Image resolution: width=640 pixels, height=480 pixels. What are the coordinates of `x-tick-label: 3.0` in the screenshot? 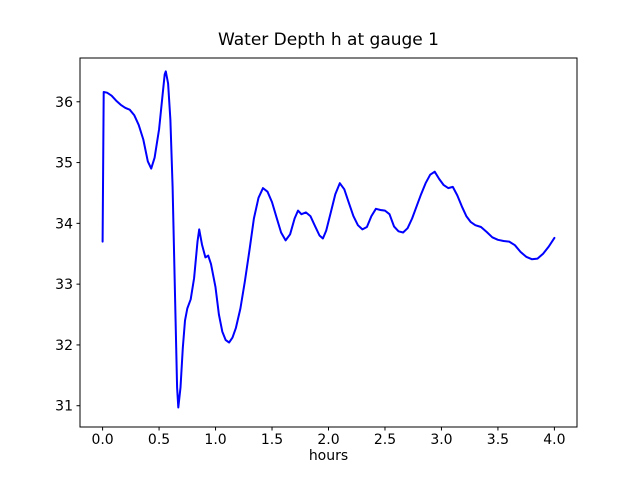 It's located at (441, 440).